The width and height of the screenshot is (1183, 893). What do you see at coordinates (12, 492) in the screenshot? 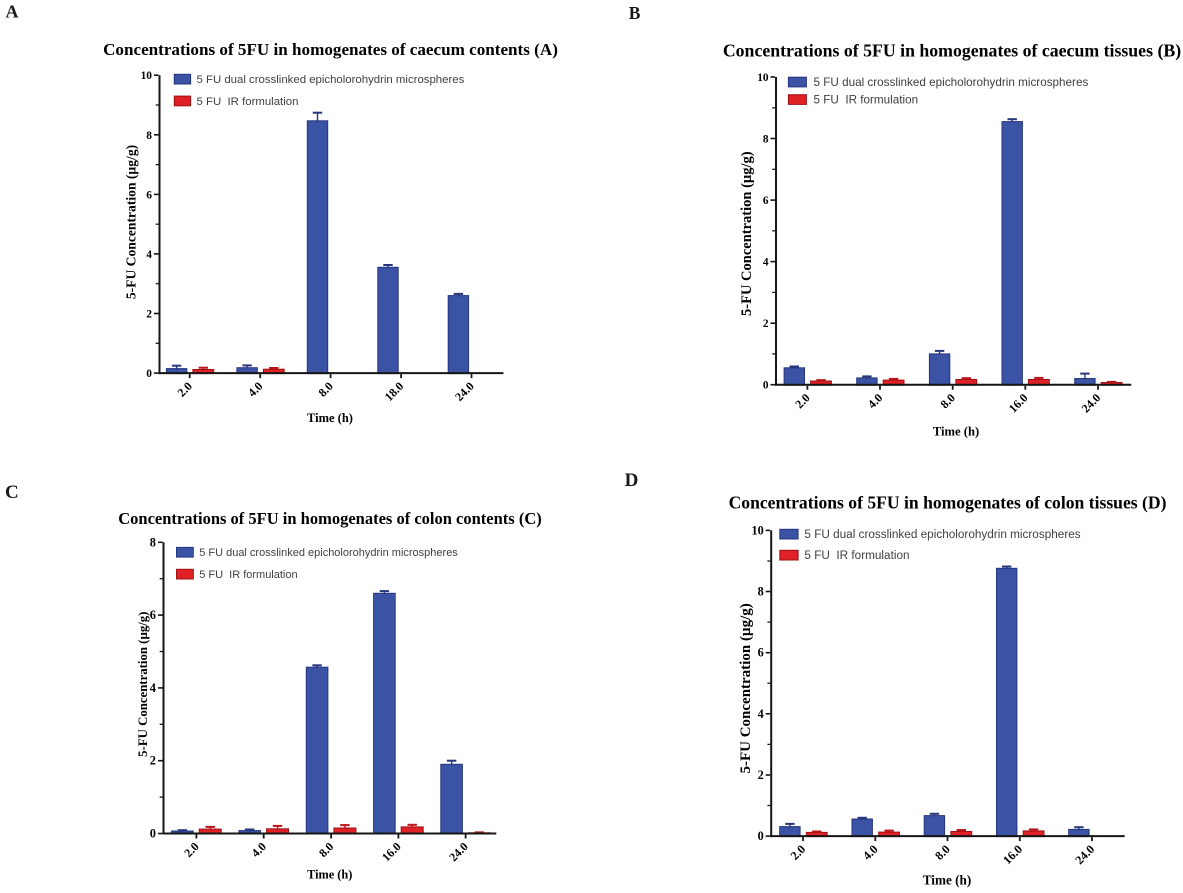
I see `svg-text: C` at bounding box center [12, 492].